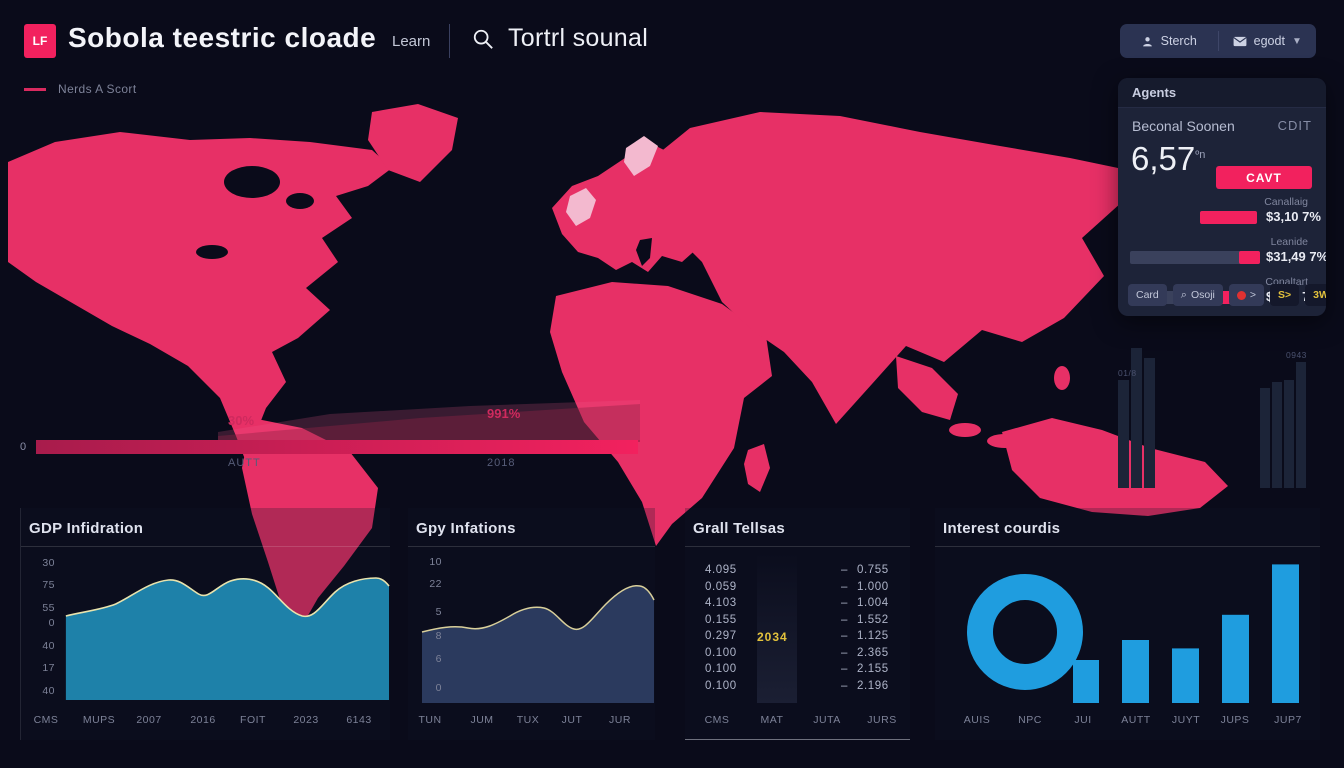 The height and width of the screenshot is (768, 1344). What do you see at coordinates (337, 447) in the screenshot?
I see `mini-bar-chart` at bounding box center [337, 447].